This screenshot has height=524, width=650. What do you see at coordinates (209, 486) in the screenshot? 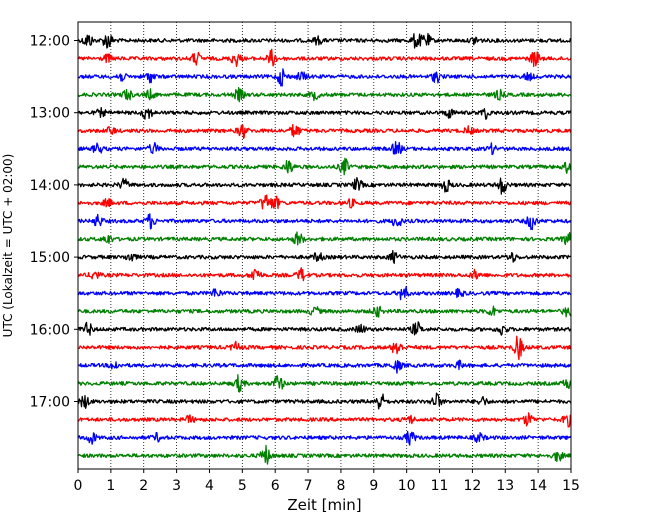
I see `x-tick-label: 4` at bounding box center [209, 486].